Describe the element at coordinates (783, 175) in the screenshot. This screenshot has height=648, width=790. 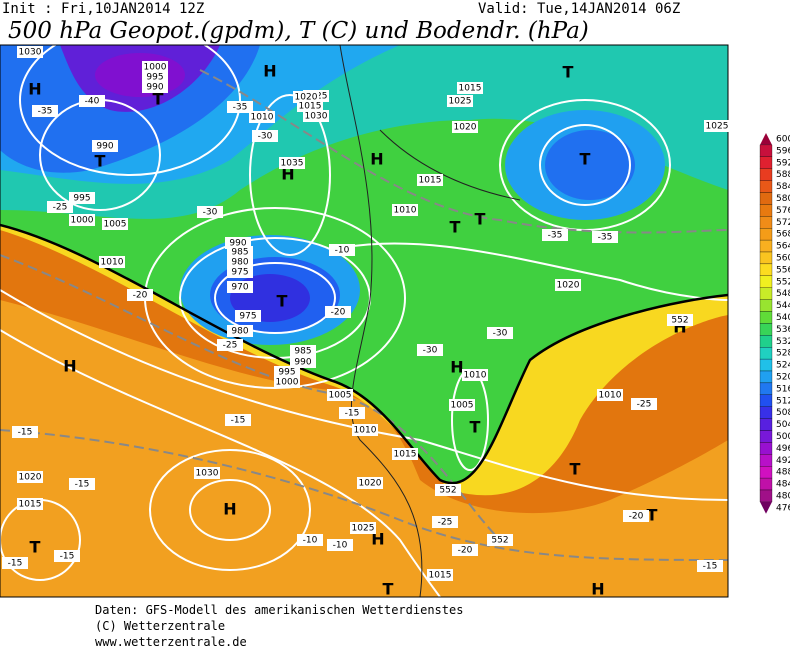
I see `colorbar-tick-label: 588` at that location.